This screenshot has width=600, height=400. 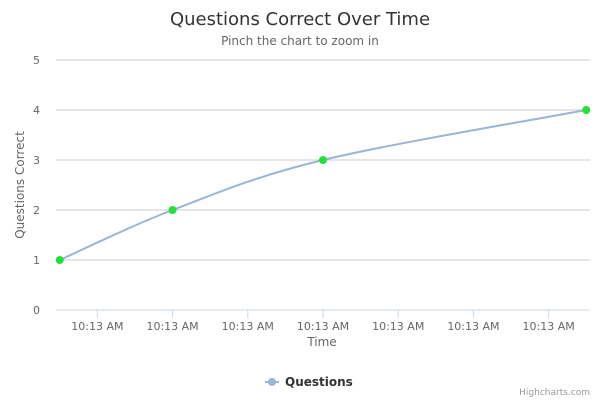 I want to click on credits-link: Highcharts.com, so click(x=554, y=393).